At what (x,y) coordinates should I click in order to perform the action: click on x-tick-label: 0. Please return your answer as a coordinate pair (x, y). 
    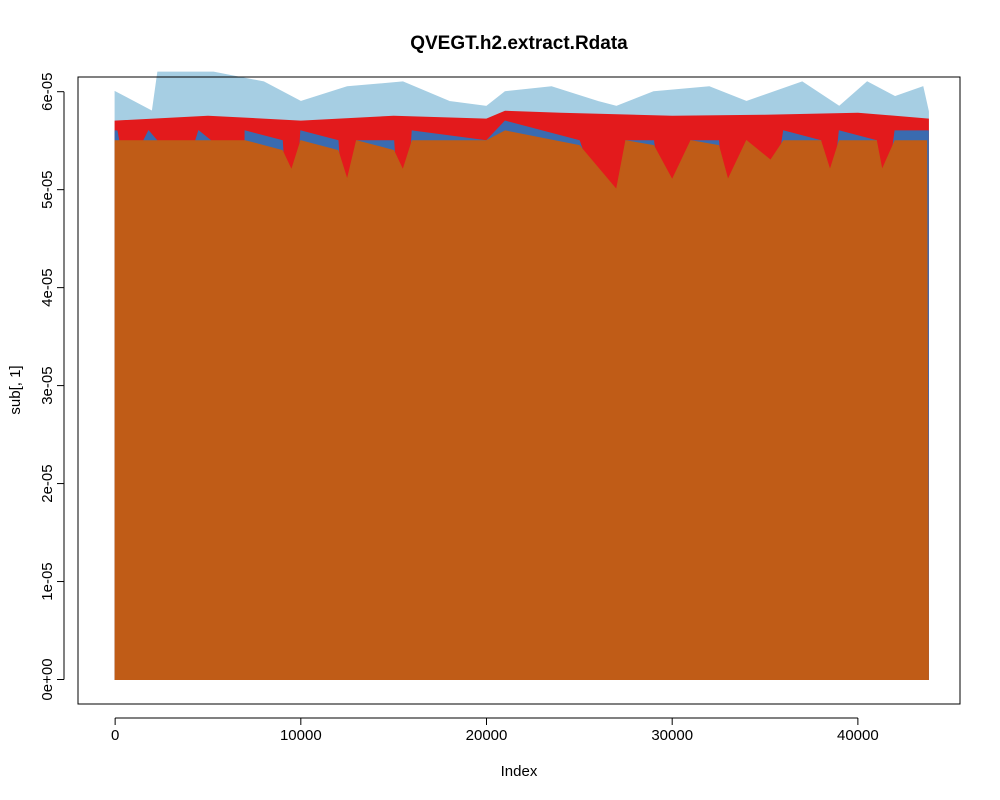
    Looking at the image, I should click on (115, 735).